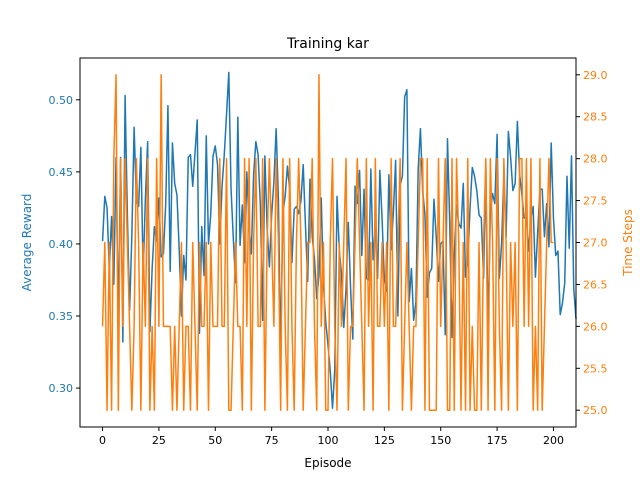 This screenshot has height=480, width=640. I want to click on left-y-tick-label: 0.30, so click(61, 388).